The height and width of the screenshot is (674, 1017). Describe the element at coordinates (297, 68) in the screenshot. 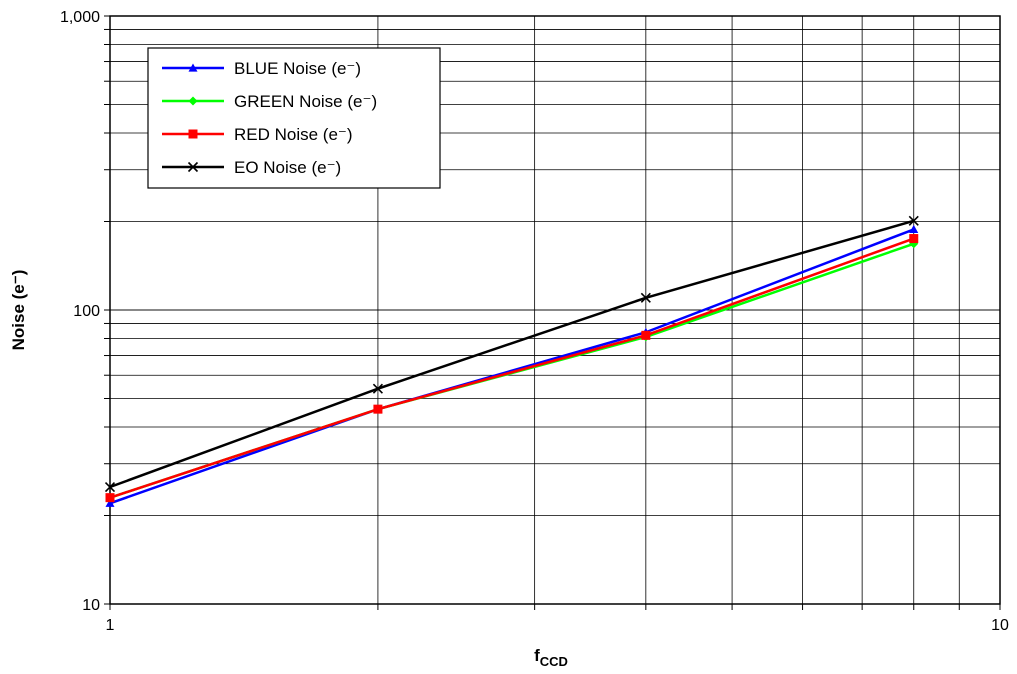

I see `legend-label: BLUE Noise (e⁻)` at that location.